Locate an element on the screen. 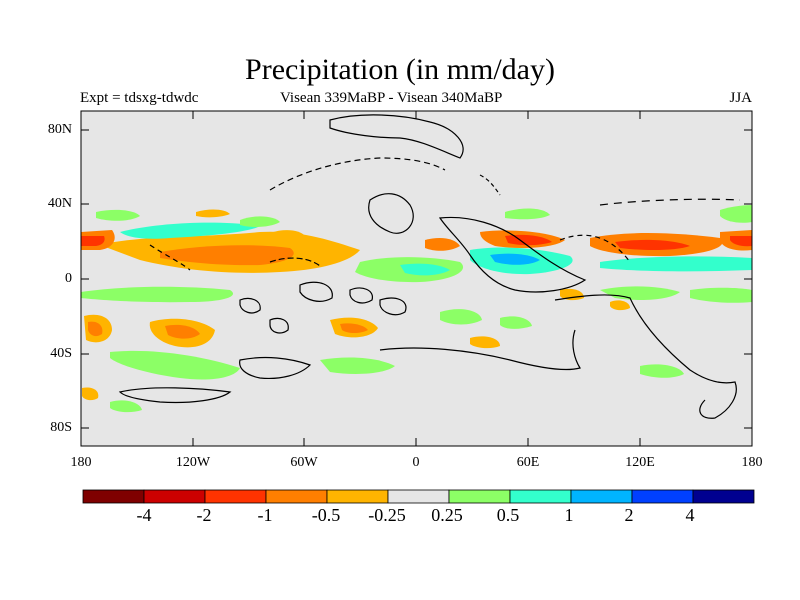 This screenshot has height=600, width=800. colorbar-label-2: -2 is located at coordinates (204, 515).